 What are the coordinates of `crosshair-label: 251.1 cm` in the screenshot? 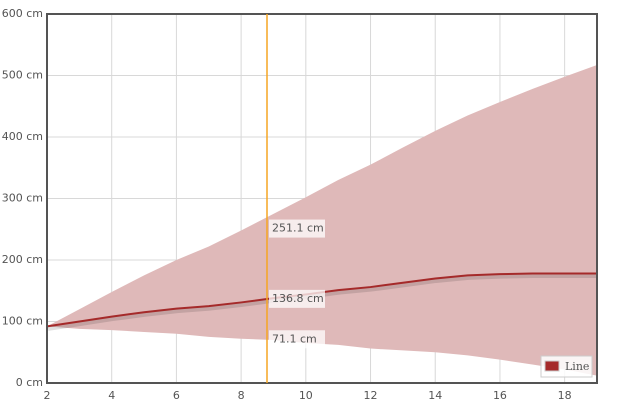 It's located at (297, 228).